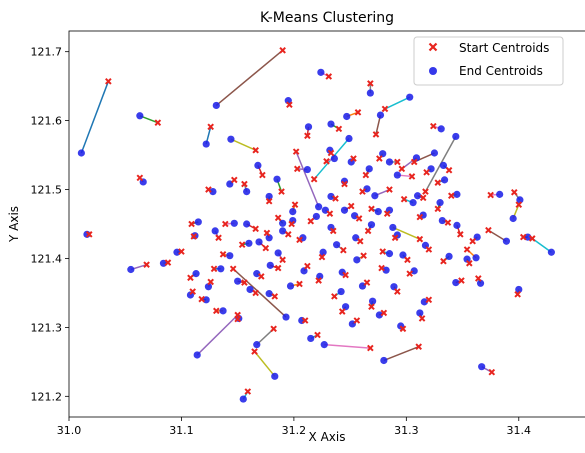 The image size is (585, 453). Describe the element at coordinates (50, 224) in the screenshot. I see `y-axis-ticks: 121.2 121.3 121.4 121.5 121.6 121.7` at that location.